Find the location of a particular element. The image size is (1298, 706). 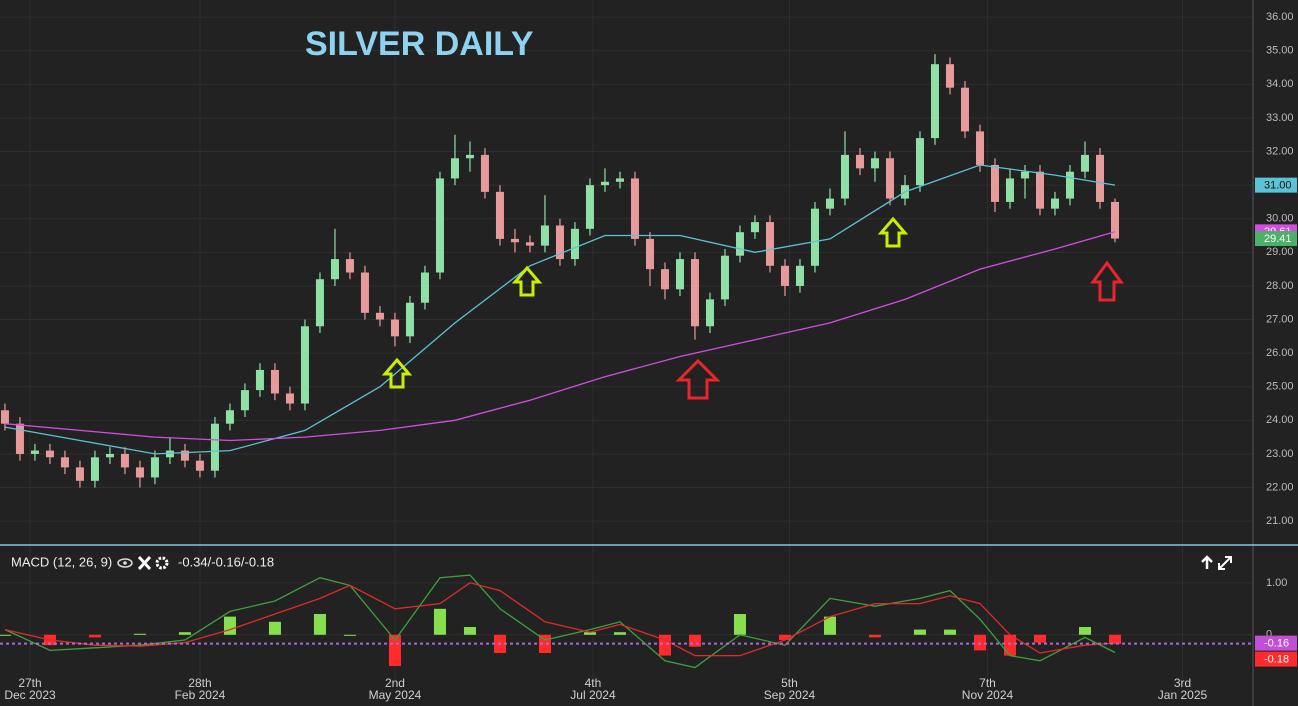

price-label: -0.18 is located at coordinates (1276, 660).